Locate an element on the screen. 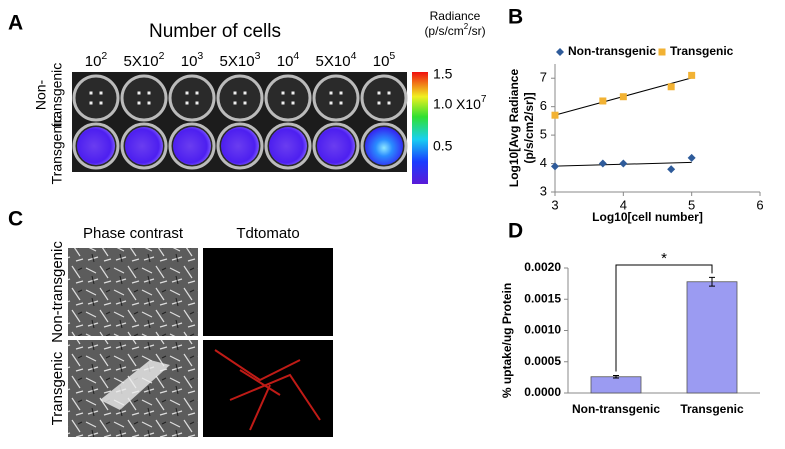  y-tick-label: 0.0010 is located at coordinates (542, 330).